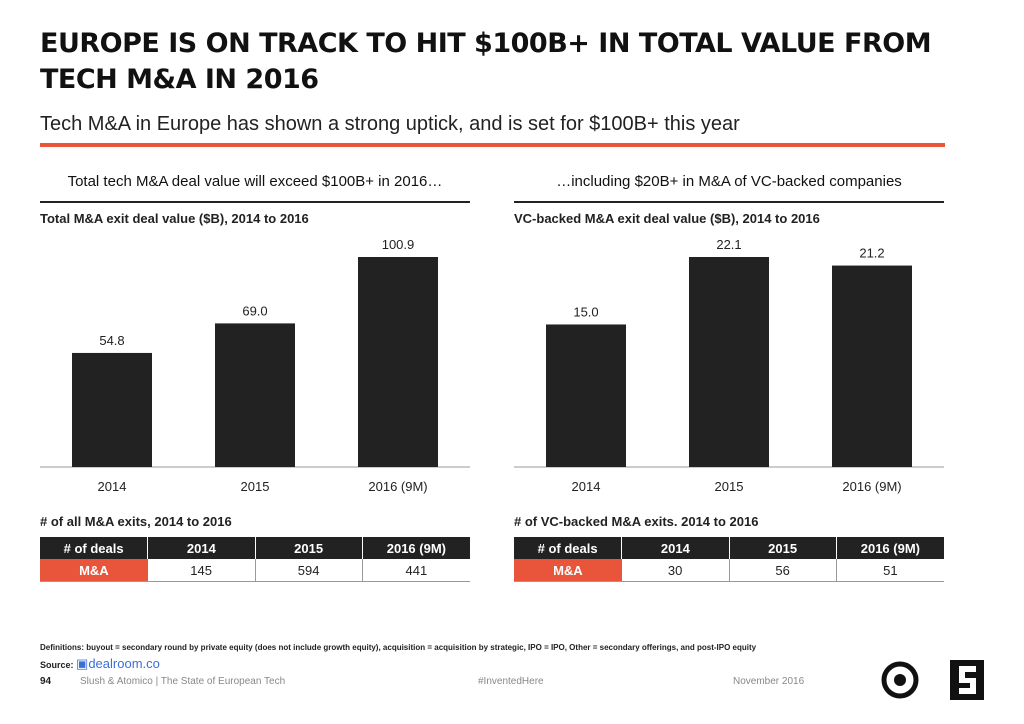  What do you see at coordinates (82, 663) in the screenshot?
I see `dealroom-logo: ▣` at bounding box center [82, 663].